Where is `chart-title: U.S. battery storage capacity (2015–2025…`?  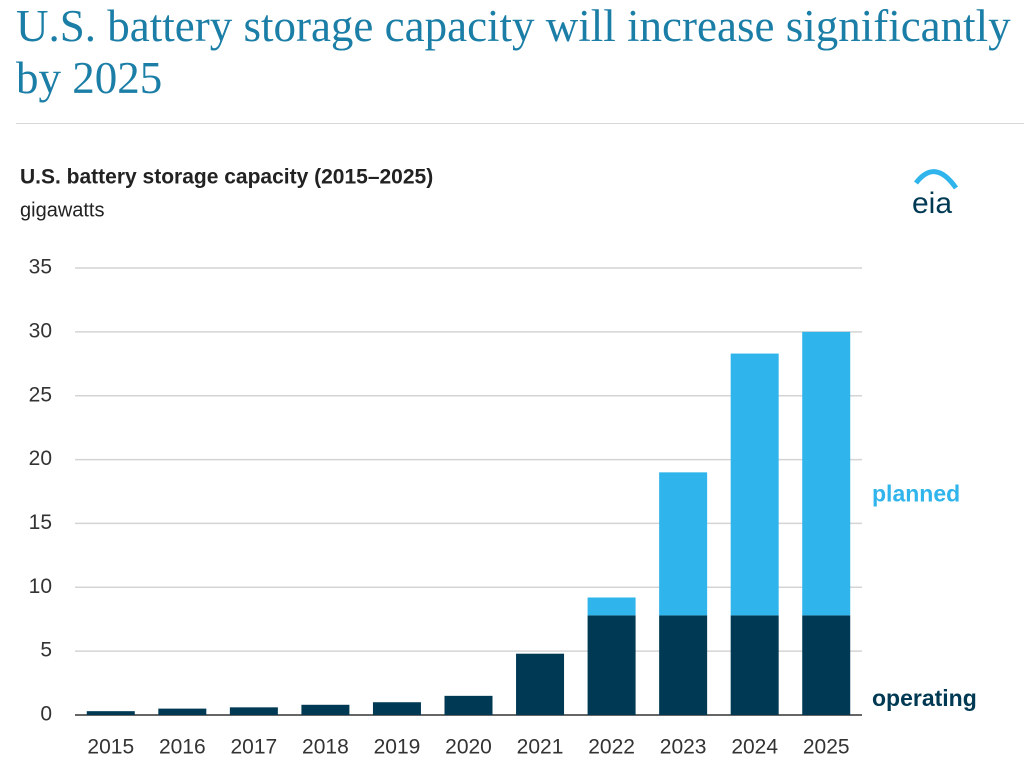 chart-title: U.S. battery storage capacity (2015–2025… is located at coordinates (226, 177).